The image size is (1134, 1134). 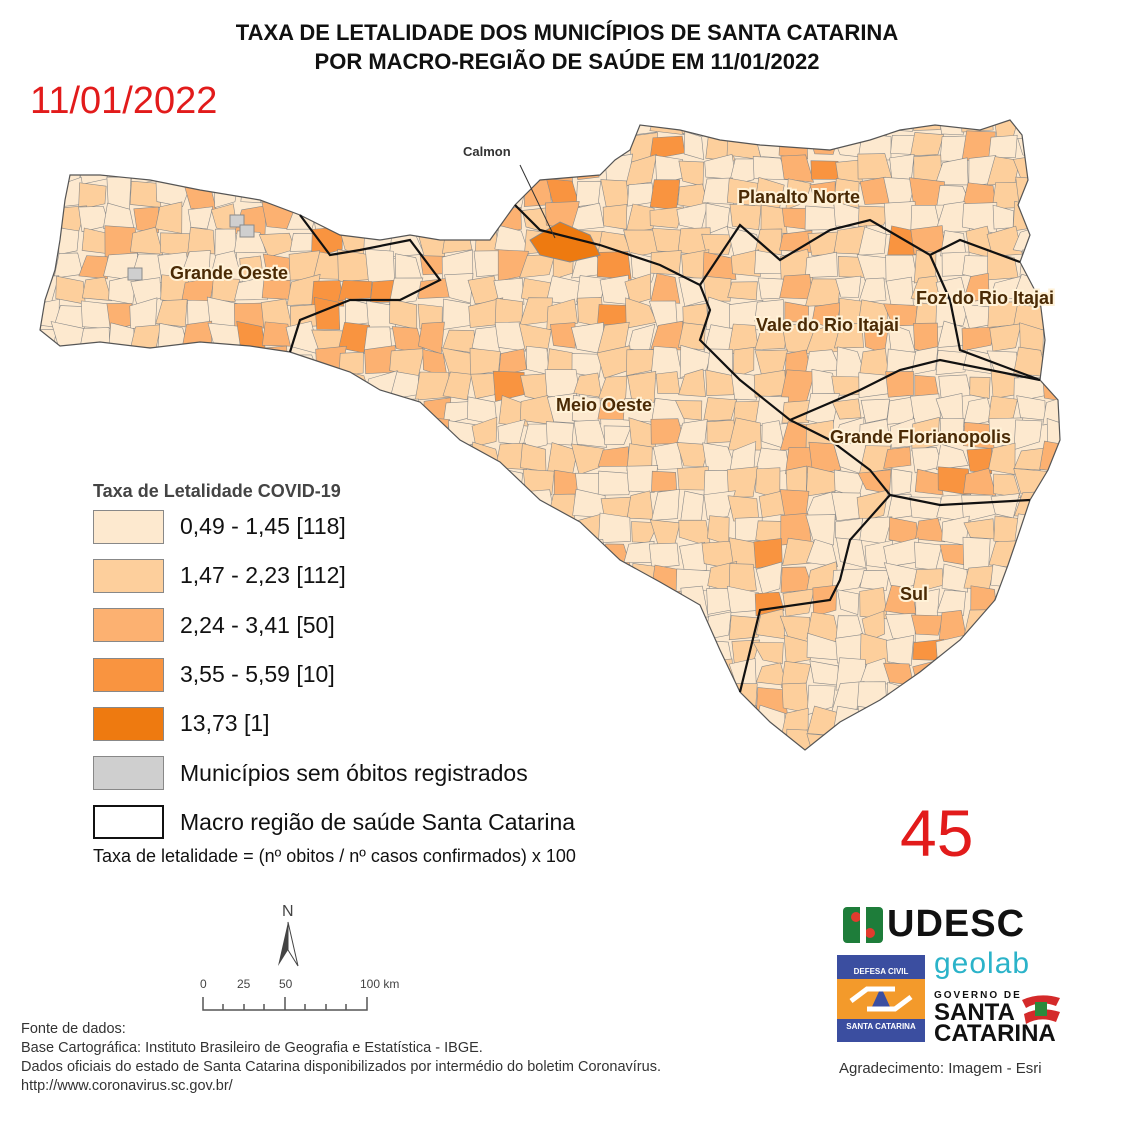 I want to click on legend-title: Taxa de Letalidade COVID-19, so click(x=217, y=491).